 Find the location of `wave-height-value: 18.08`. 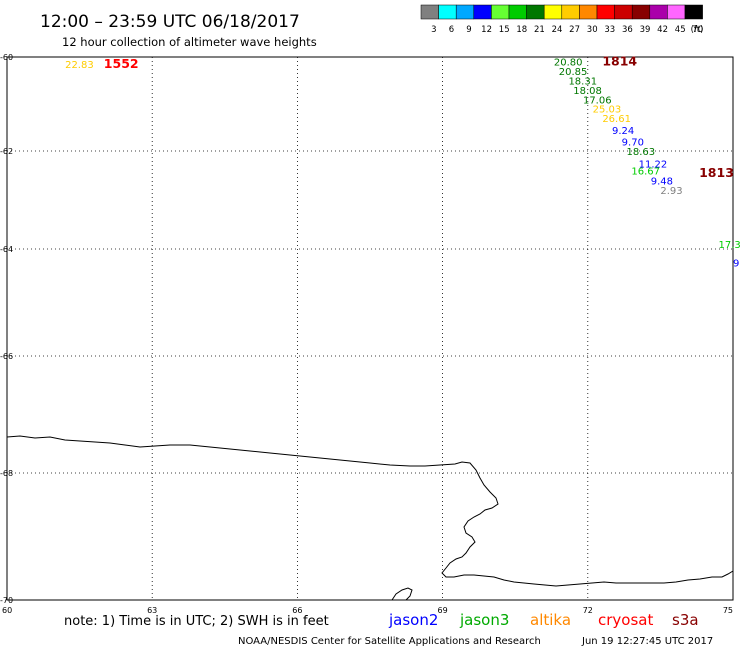

wave-height-value: 18.08 is located at coordinates (587, 91).